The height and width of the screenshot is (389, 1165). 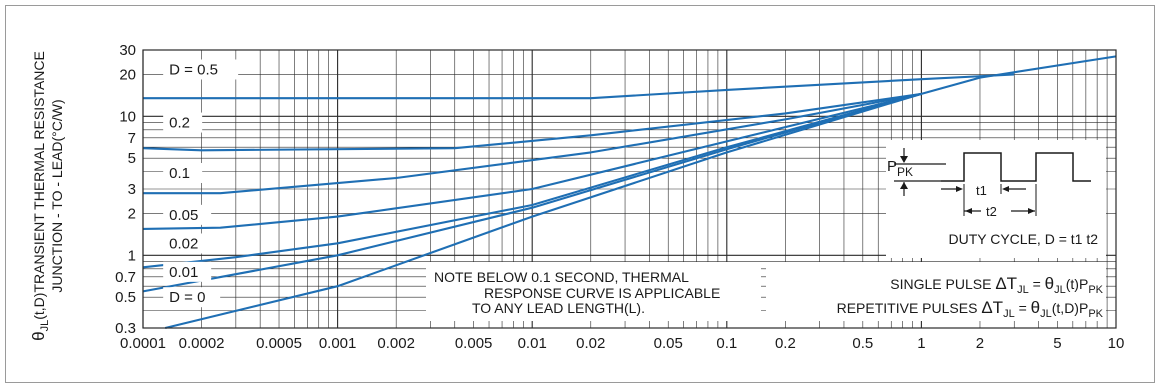 What do you see at coordinates (996, 285) in the screenshot?
I see `formula-single-pulse: SINGLE PULSE ΔTJL = θJL(t)PPK` at bounding box center [996, 285].